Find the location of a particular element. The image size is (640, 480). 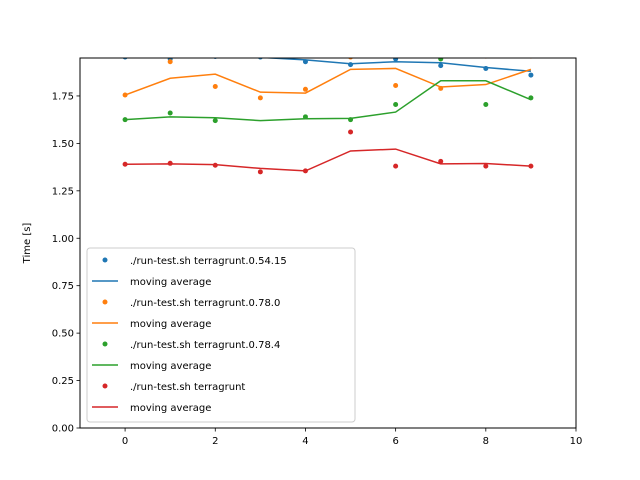

x-tick-label-1: 2 is located at coordinates (215, 441).